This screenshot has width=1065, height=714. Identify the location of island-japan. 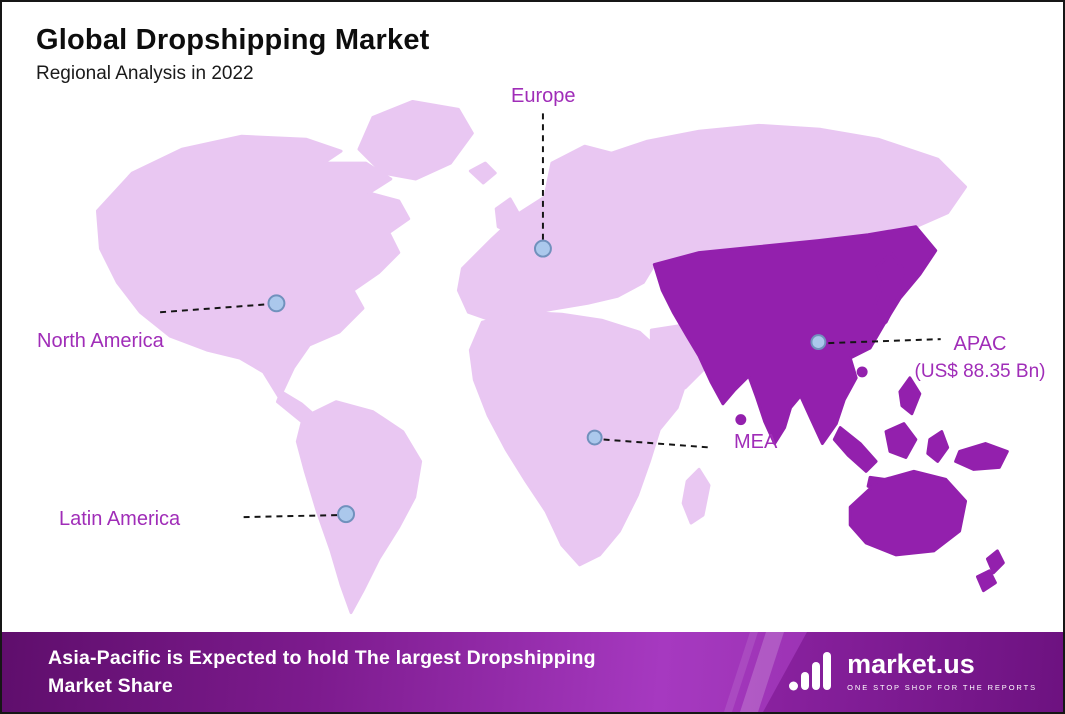
(889, 287).